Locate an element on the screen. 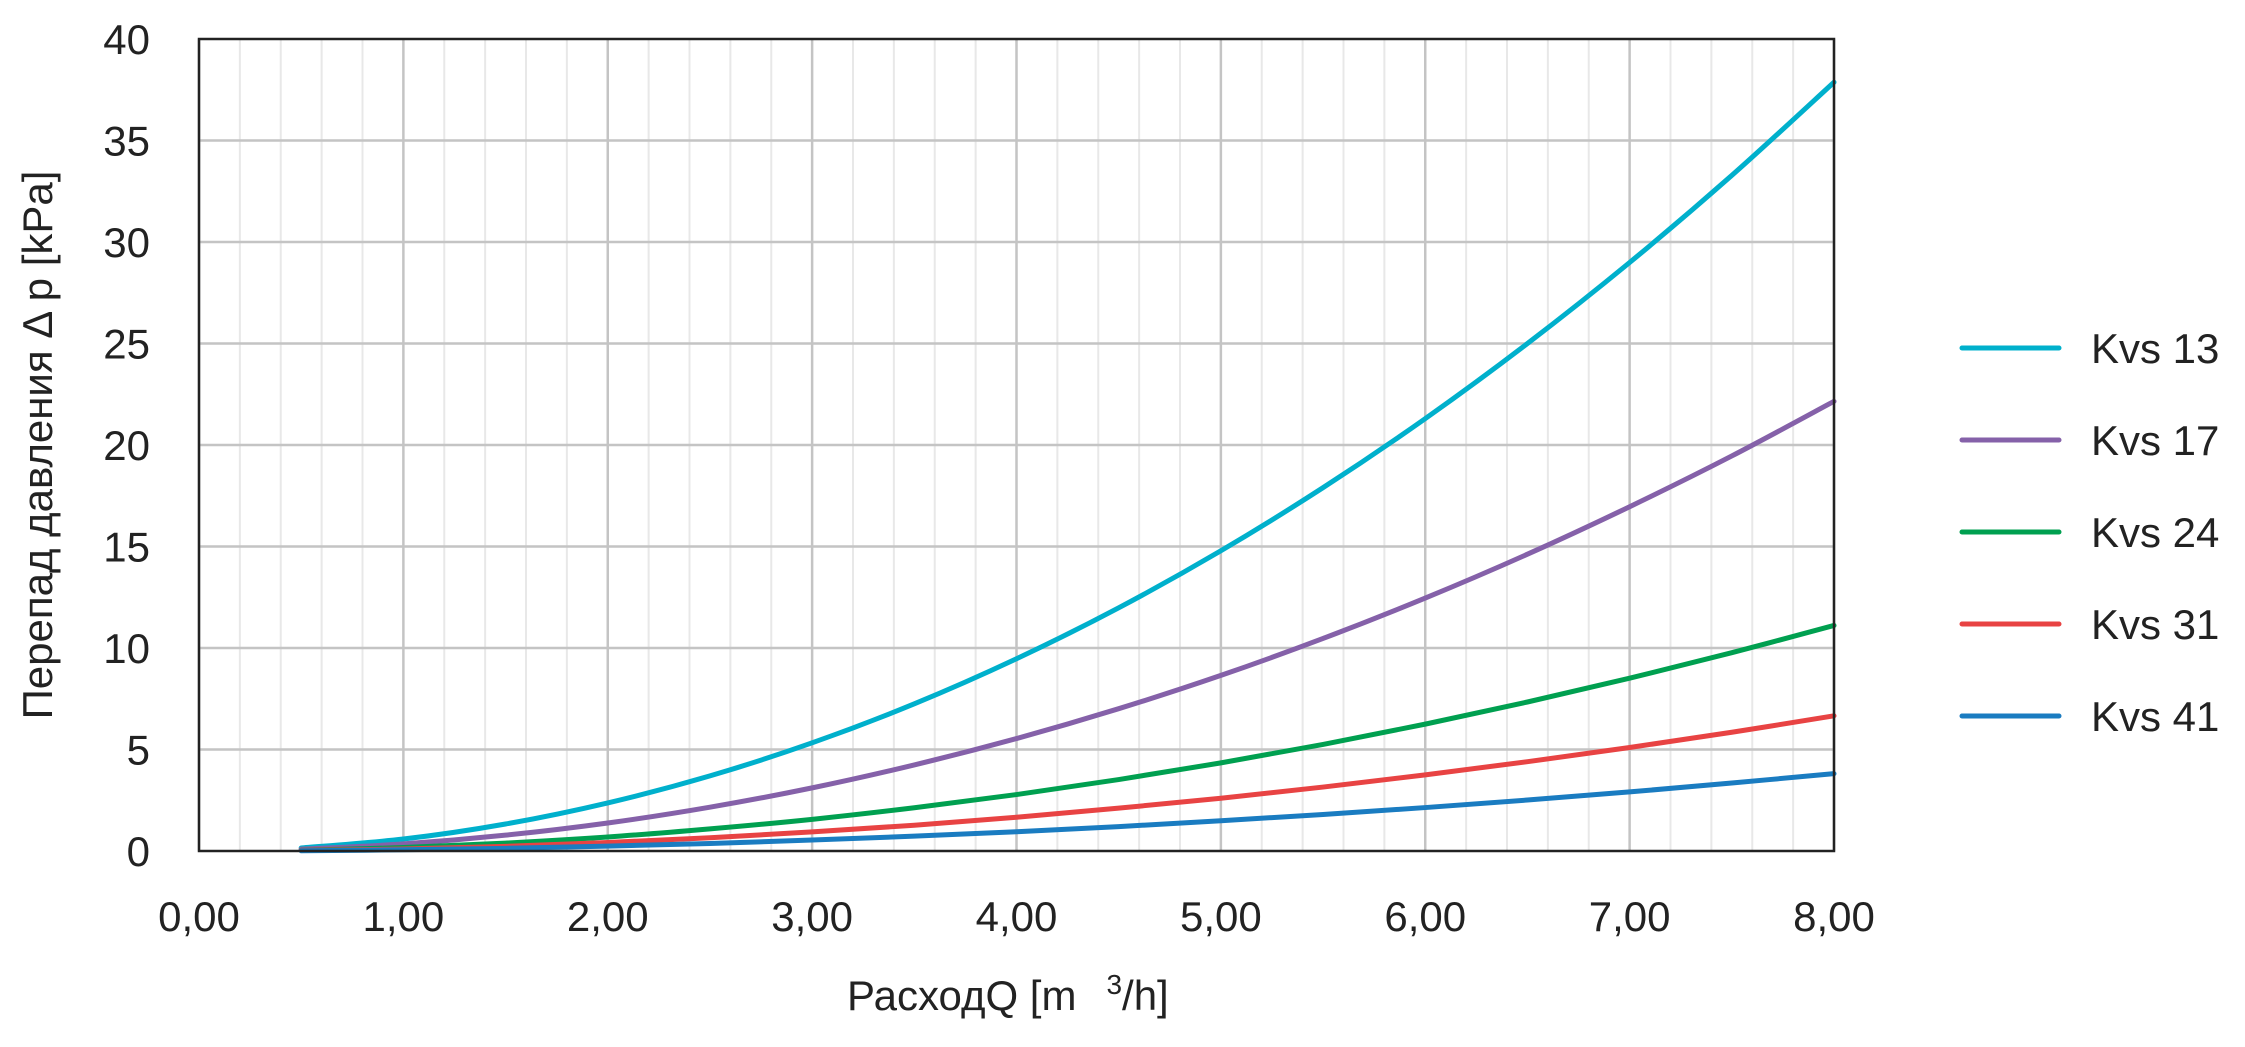 Image resolution: width=2245 pixels, height=1047 pixels. legend-label: Kvs 17 is located at coordinates (2155, 440).